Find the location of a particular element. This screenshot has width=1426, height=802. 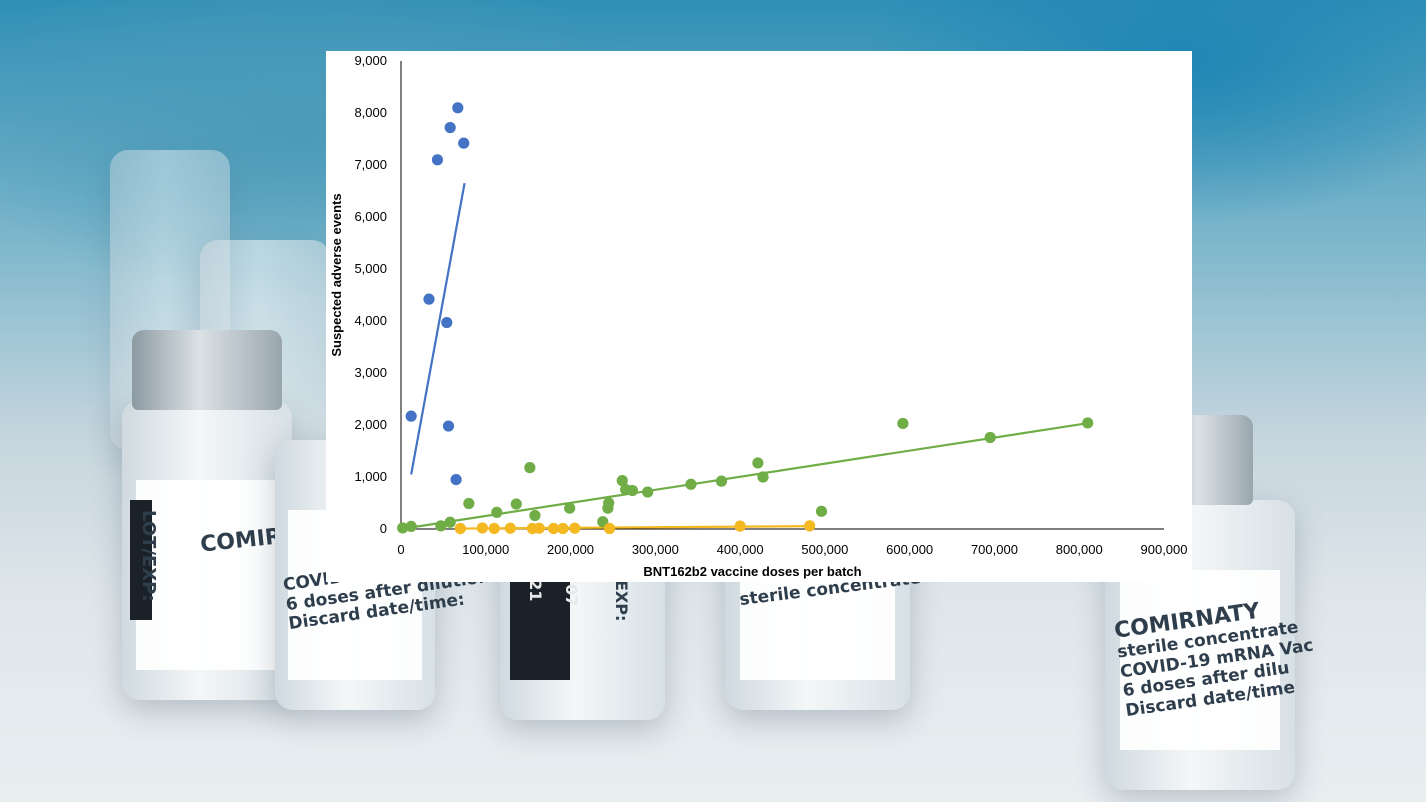

x-tick-label: 700,000 is located at coordinates (994, 549).